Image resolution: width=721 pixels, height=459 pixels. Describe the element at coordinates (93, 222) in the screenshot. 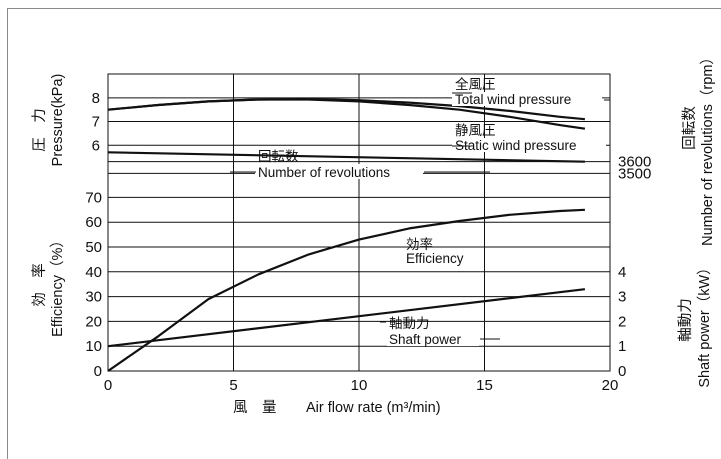

I see `efficiency-tick-label: 60` at that location.